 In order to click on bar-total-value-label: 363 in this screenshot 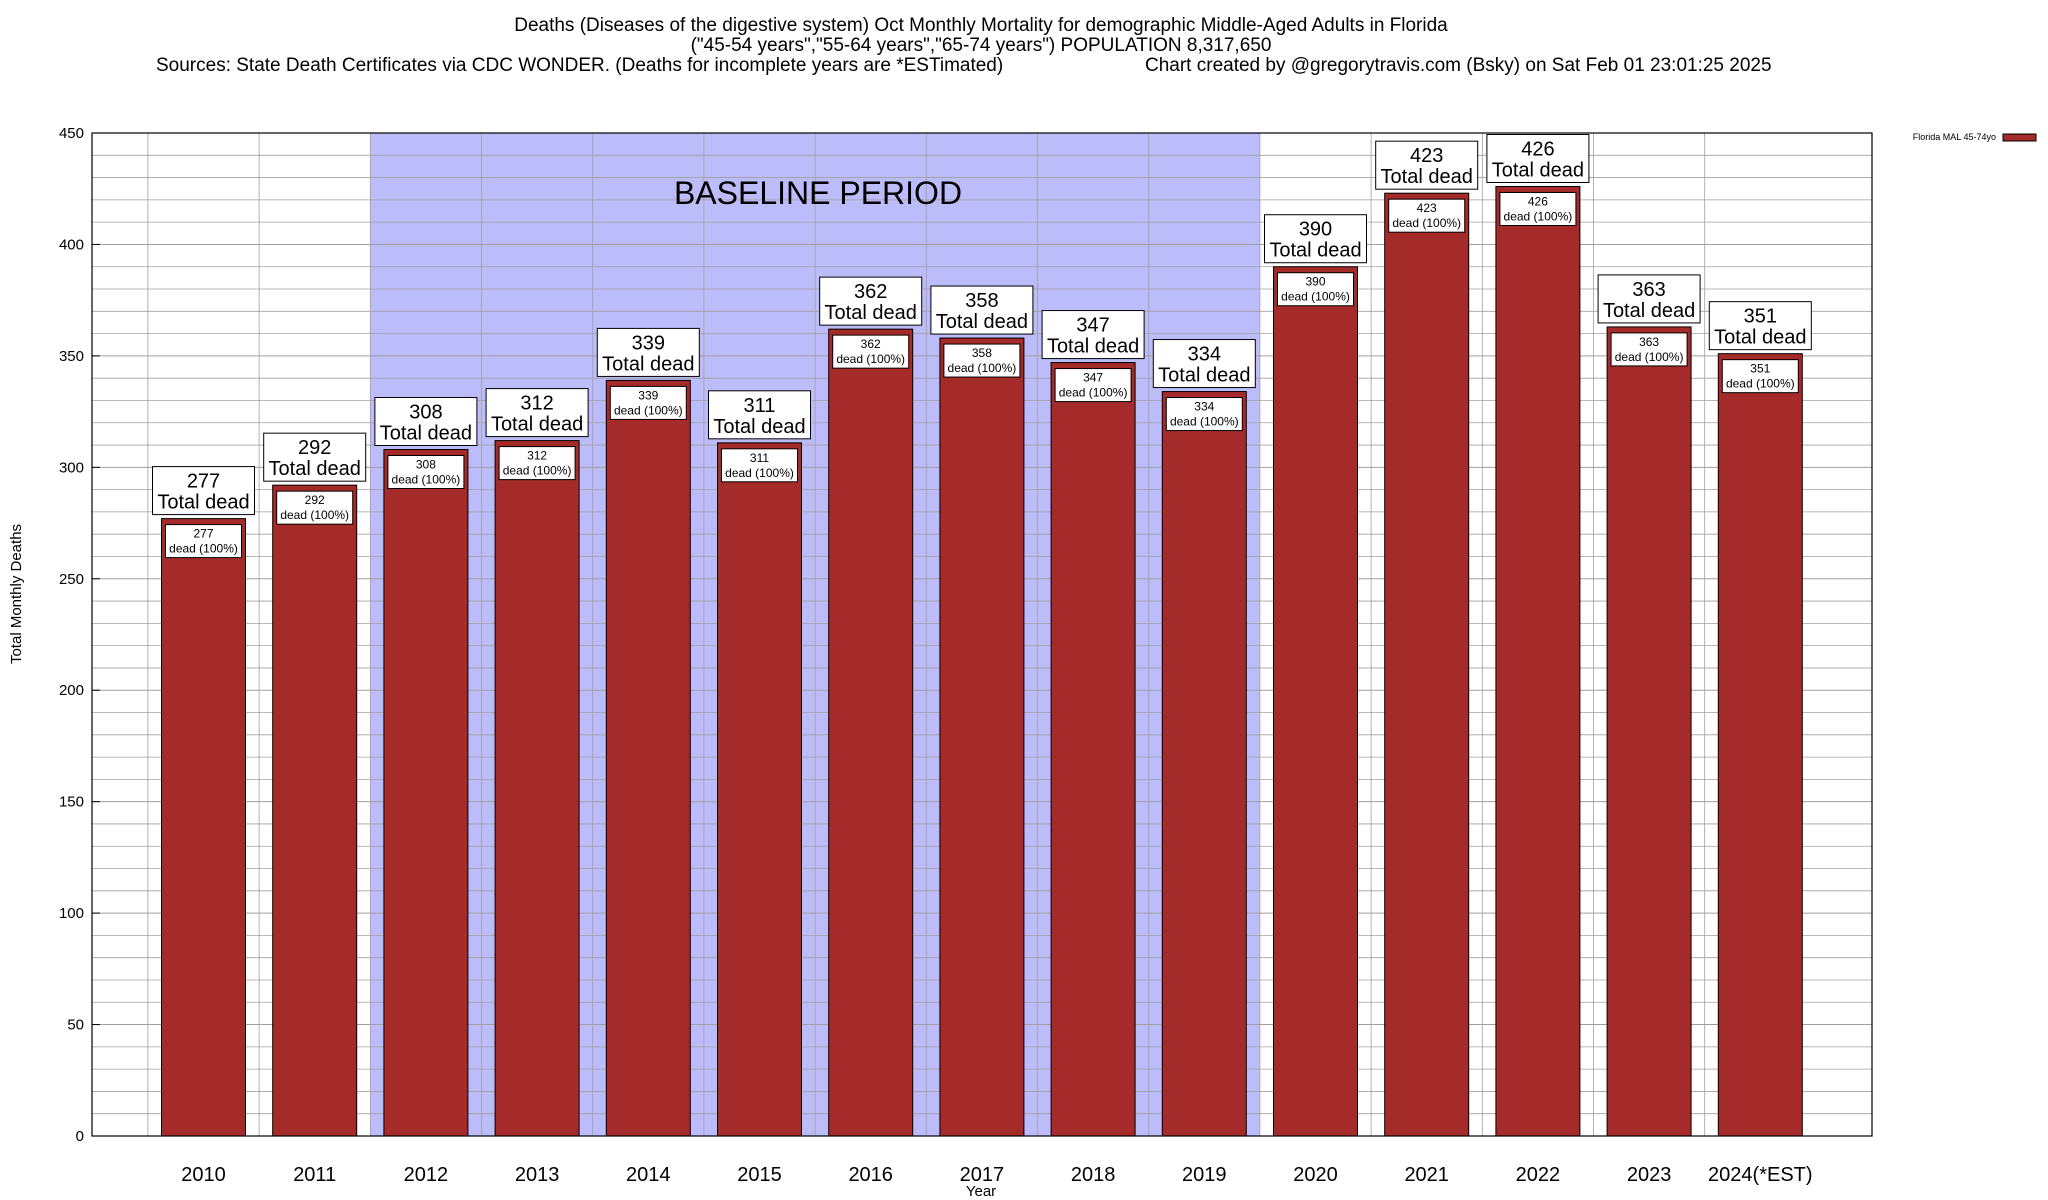, I will do `click(1648, 290)`.